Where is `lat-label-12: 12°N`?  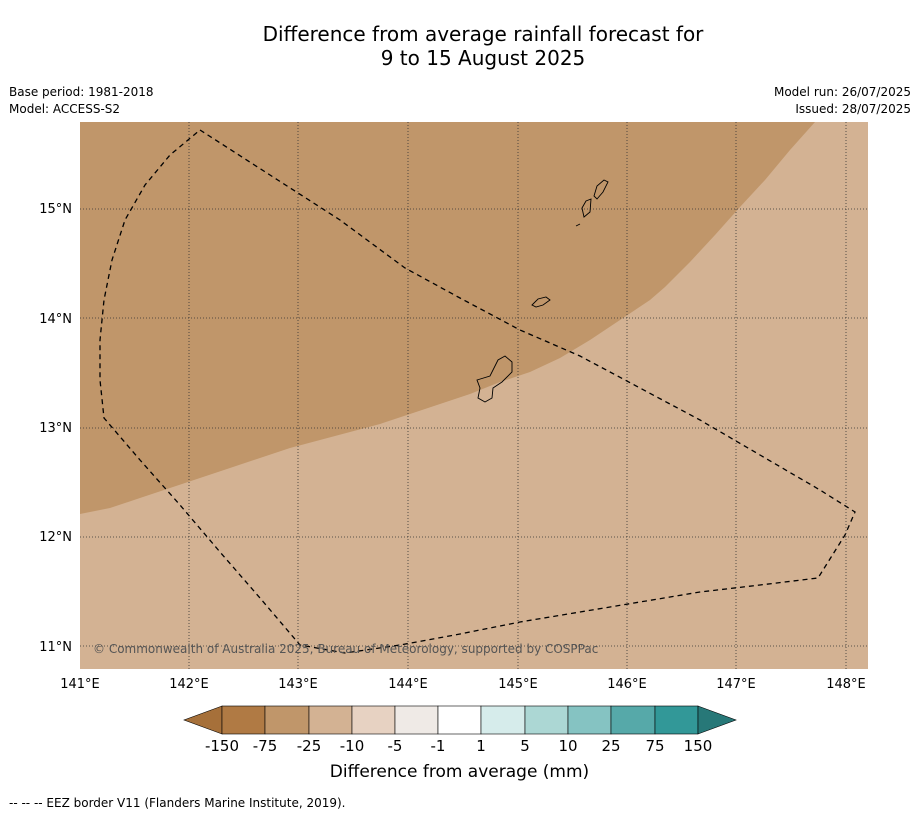
lat-label-12: 12°N is located at coordinates (55, 537).